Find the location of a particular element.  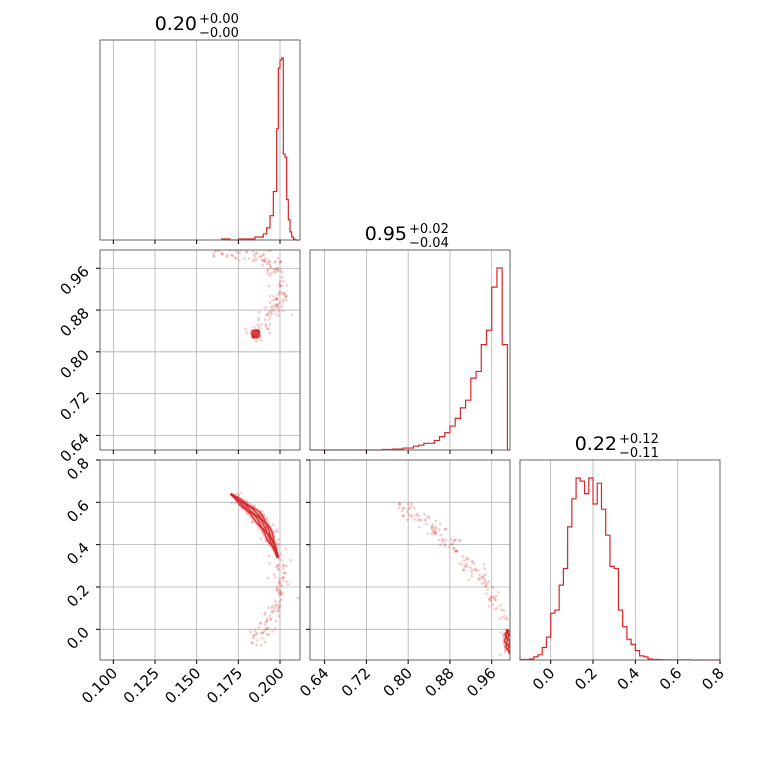

title-value: 0.95 is located at coordinates (386, 234).